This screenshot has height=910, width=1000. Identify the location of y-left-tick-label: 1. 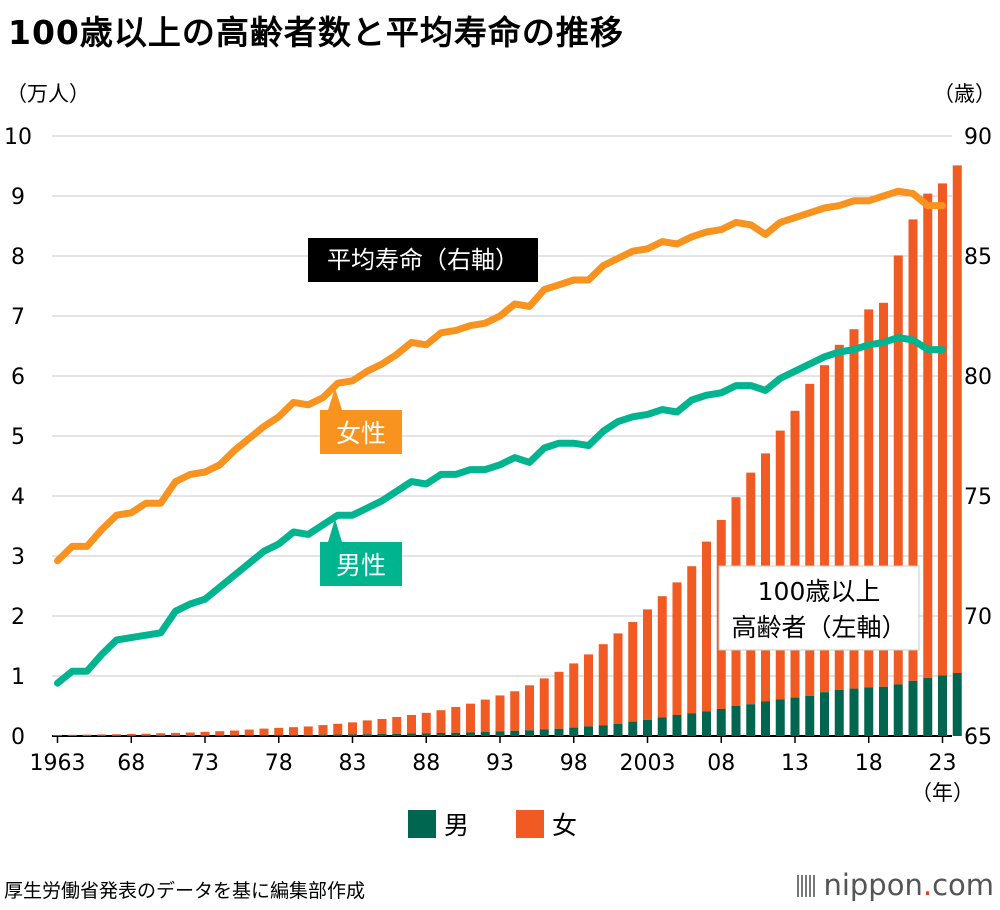
(18, 677).